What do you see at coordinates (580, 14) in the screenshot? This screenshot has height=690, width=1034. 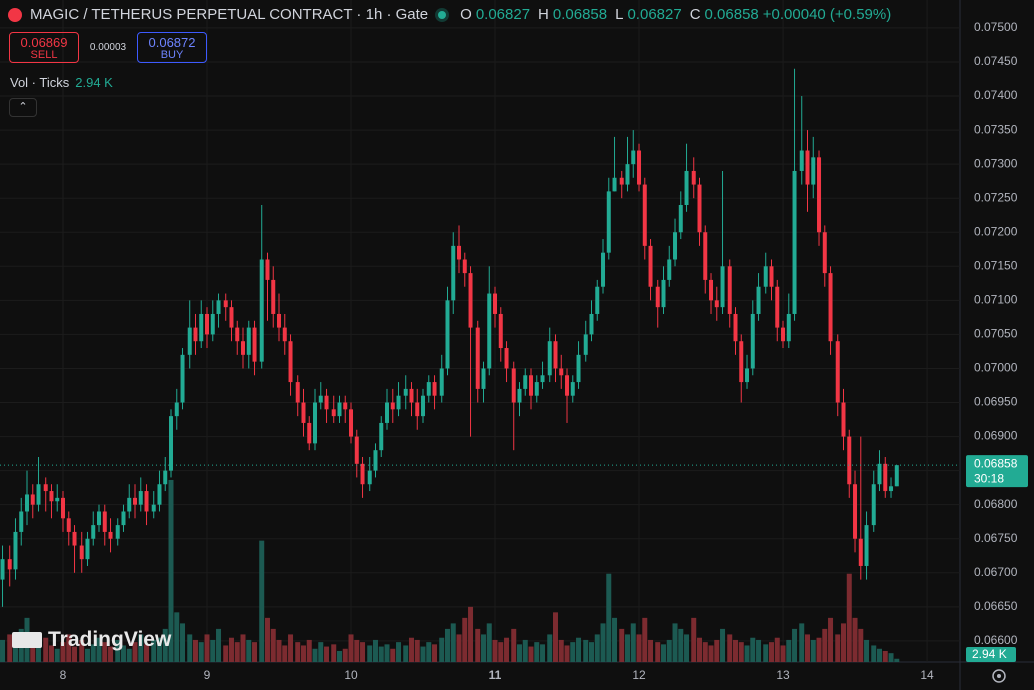 I see `high-value: 0.06858` at bounding box center [580, 14].